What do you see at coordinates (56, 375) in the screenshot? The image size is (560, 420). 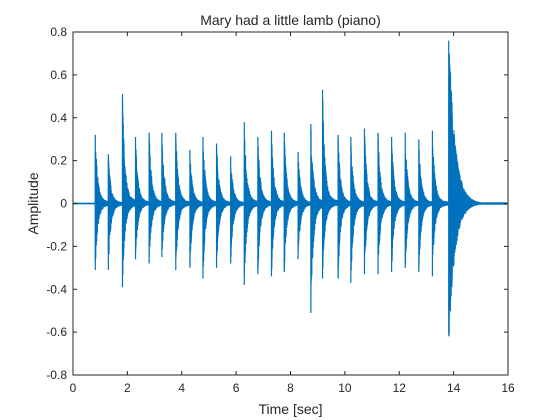 I see `y-tick-label: -0.8` at bounding box center [56, 375].